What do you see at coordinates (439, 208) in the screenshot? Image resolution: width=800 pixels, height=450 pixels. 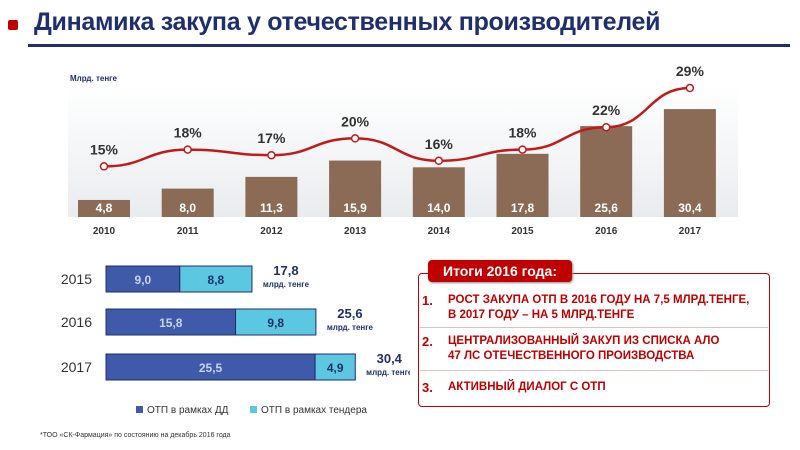 I see `bar-value-label: 14,0` at bounding box center [439, 208].